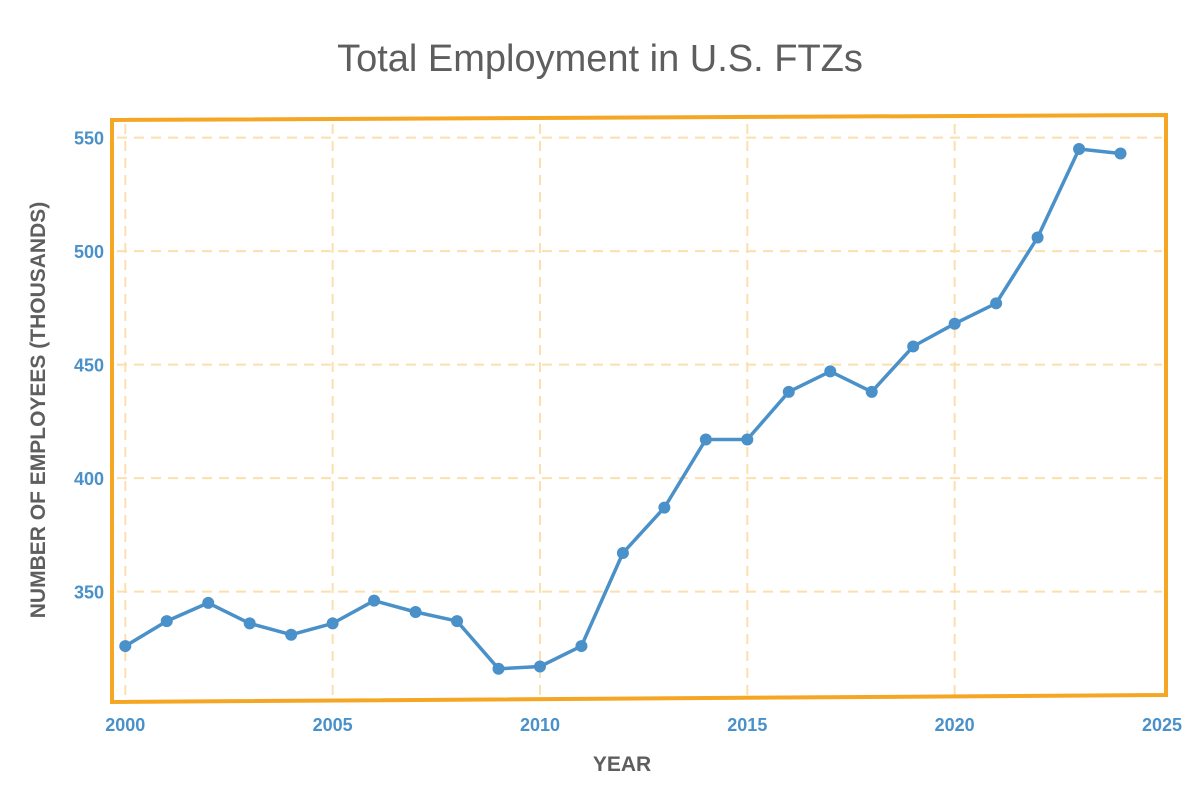 The width and height of the screenshot is (1200, 800). Describe the element at coordinates (540, 725) in the screenshot. I see `x-tick-label: 2010` at that location.